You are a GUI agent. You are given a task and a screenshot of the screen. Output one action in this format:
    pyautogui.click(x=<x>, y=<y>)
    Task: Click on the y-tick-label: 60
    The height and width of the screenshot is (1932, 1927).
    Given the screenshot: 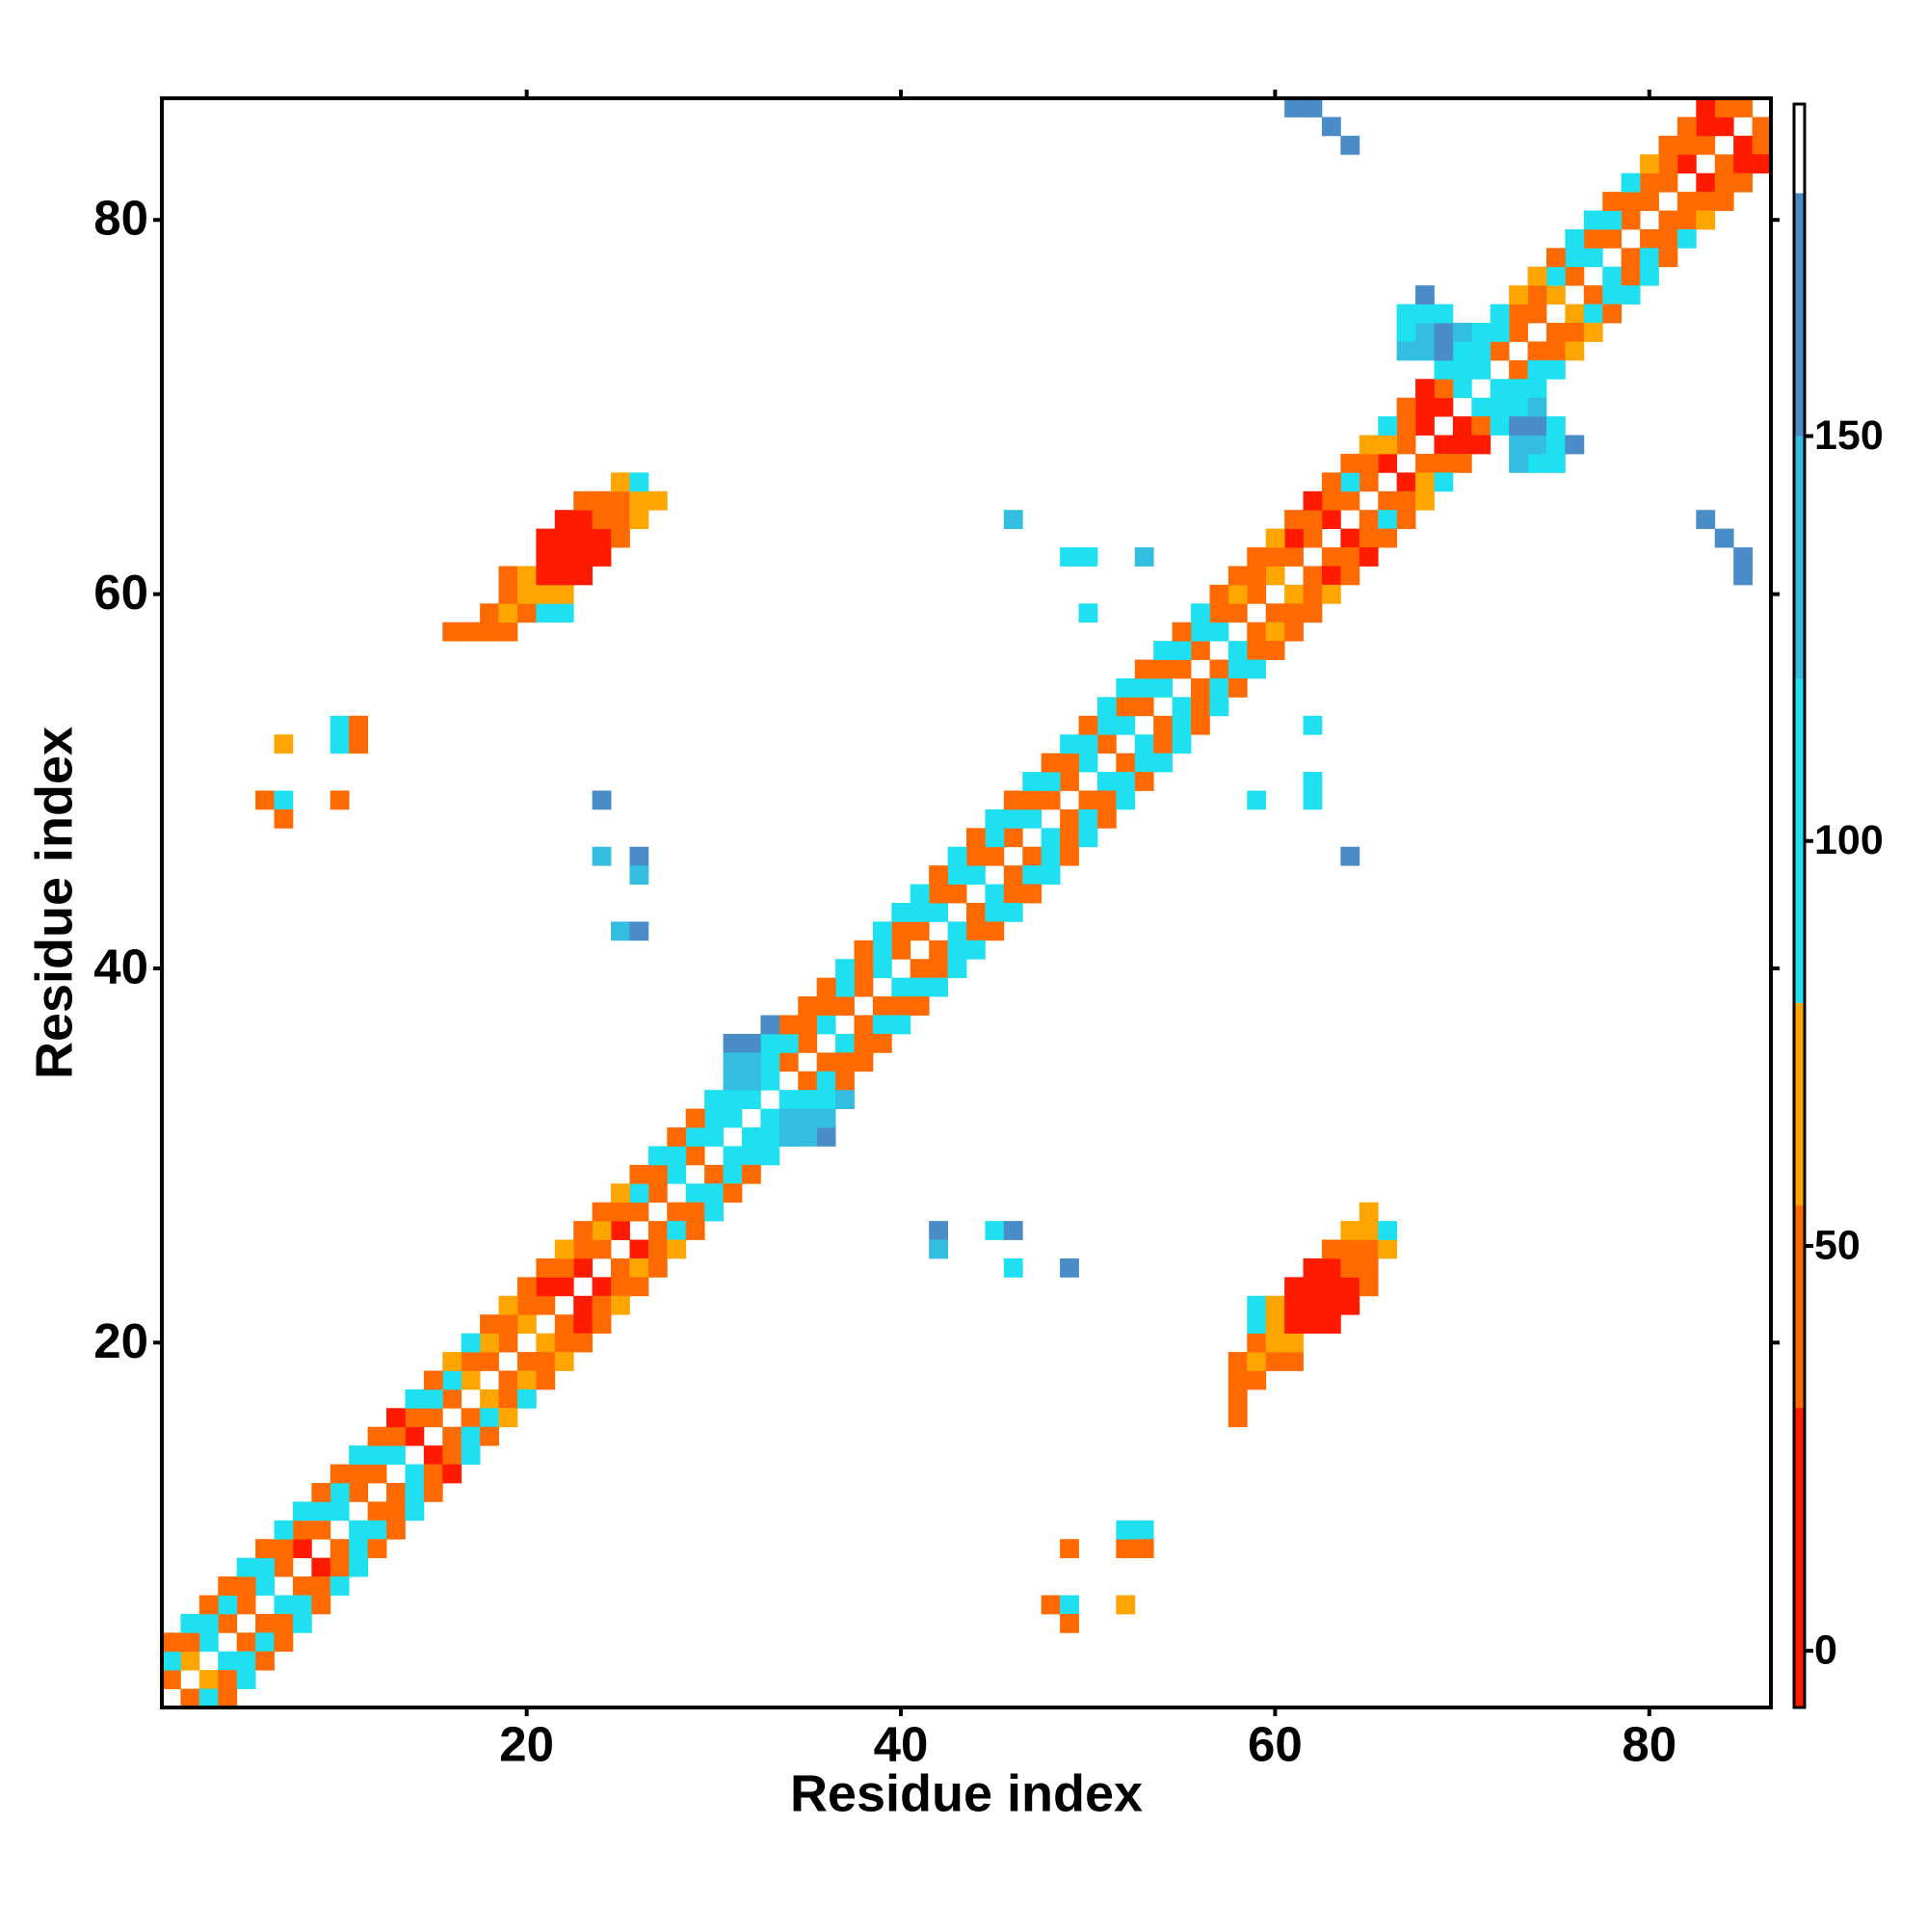 What is the action you would take?
    pyautogui.click(x=121, y=592)
    